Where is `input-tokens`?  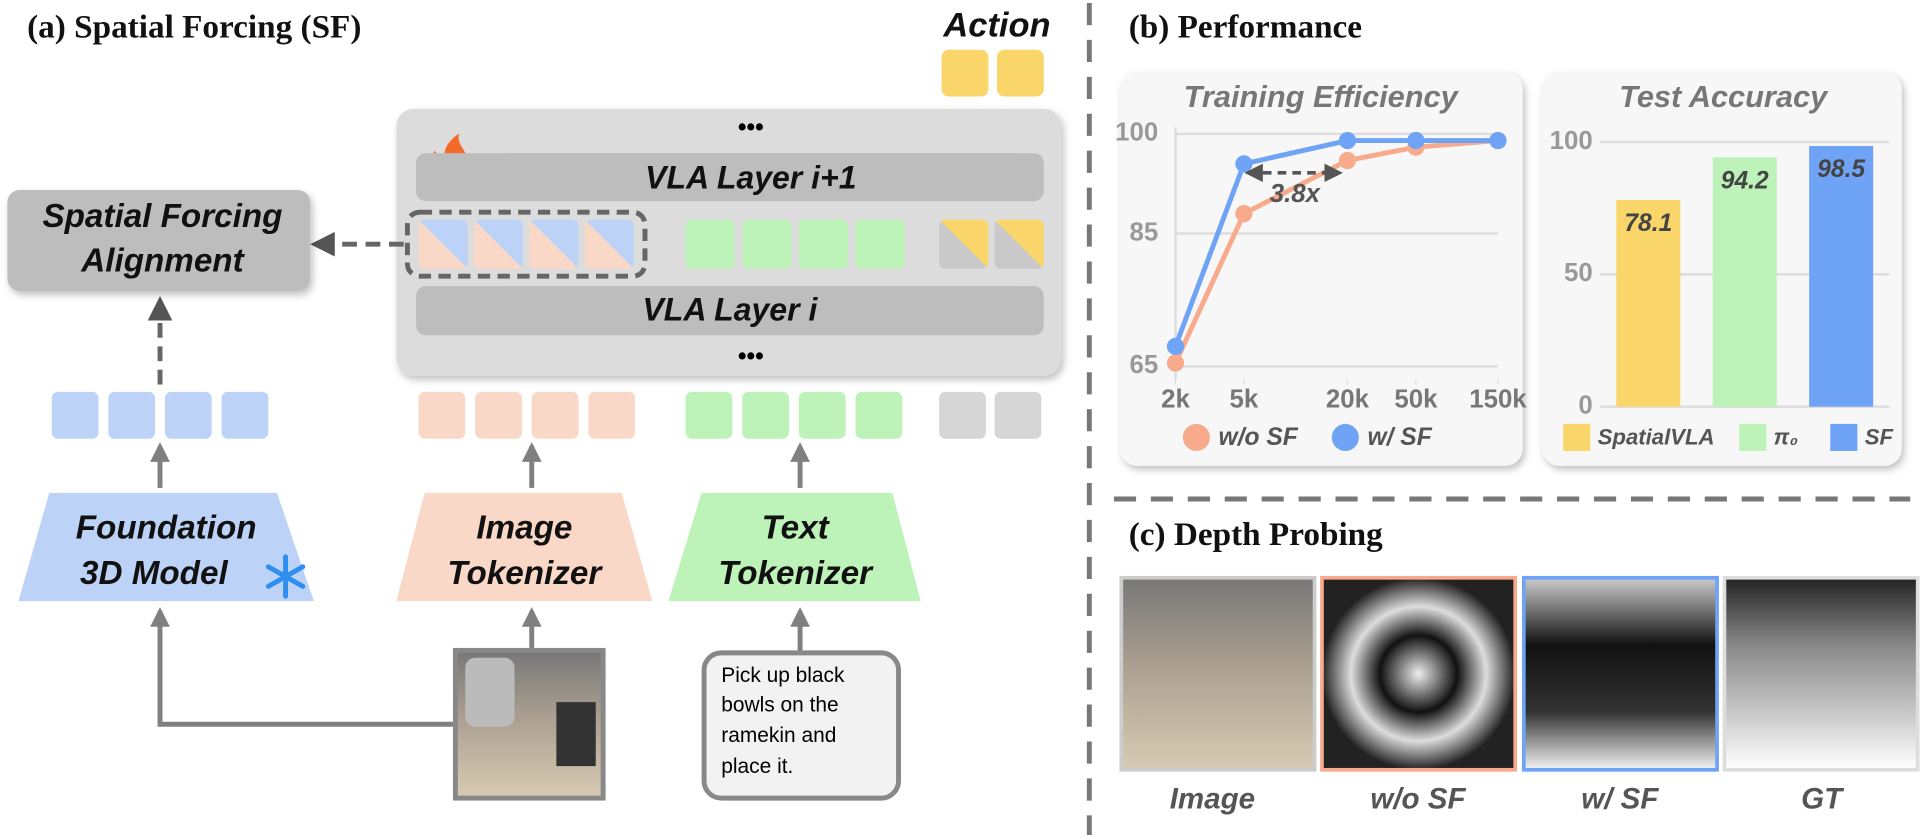 input-tokens is located at coordinates (546, 415).